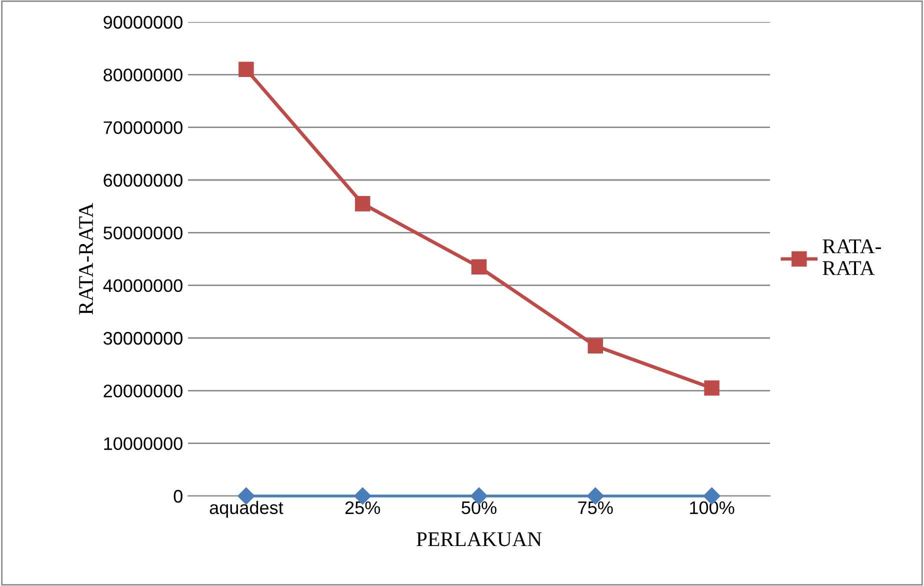  I want to click on x-axis-title: PERLAKUAN, so click(479, 539).